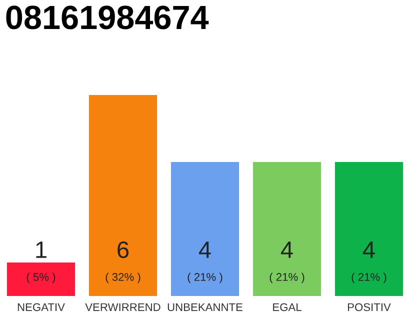  I want to click on x-tick-label: VERWIRREND, so click(122, 307).